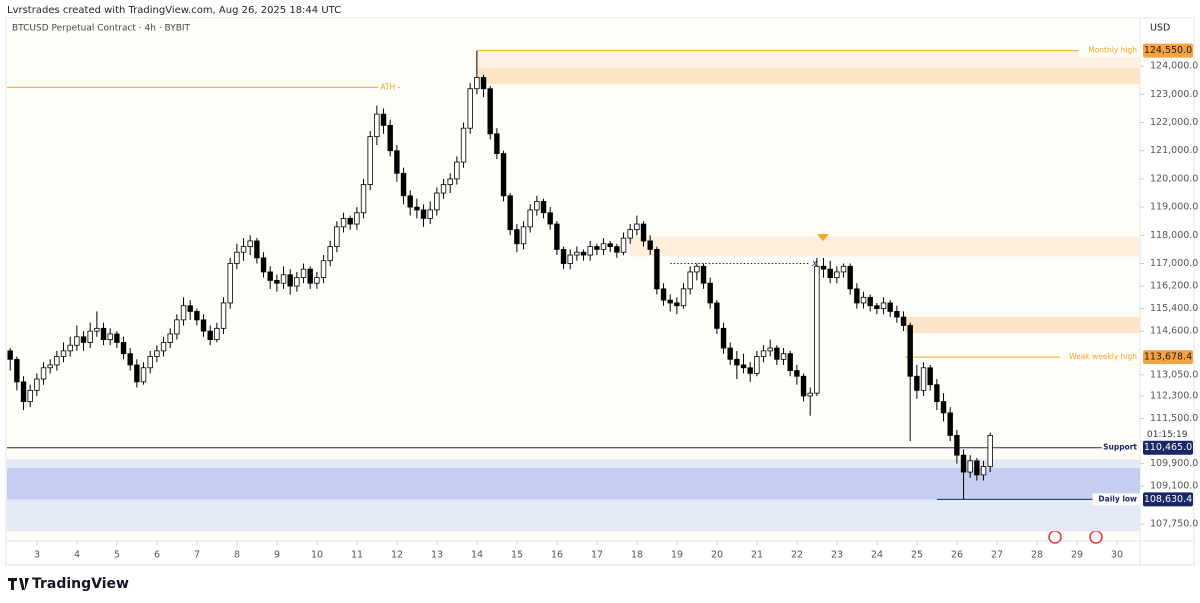  What do you see at coordinates (877, 555) in the screenshot?
I see `x-tick-label: 24` at bounding box center [877, 555].